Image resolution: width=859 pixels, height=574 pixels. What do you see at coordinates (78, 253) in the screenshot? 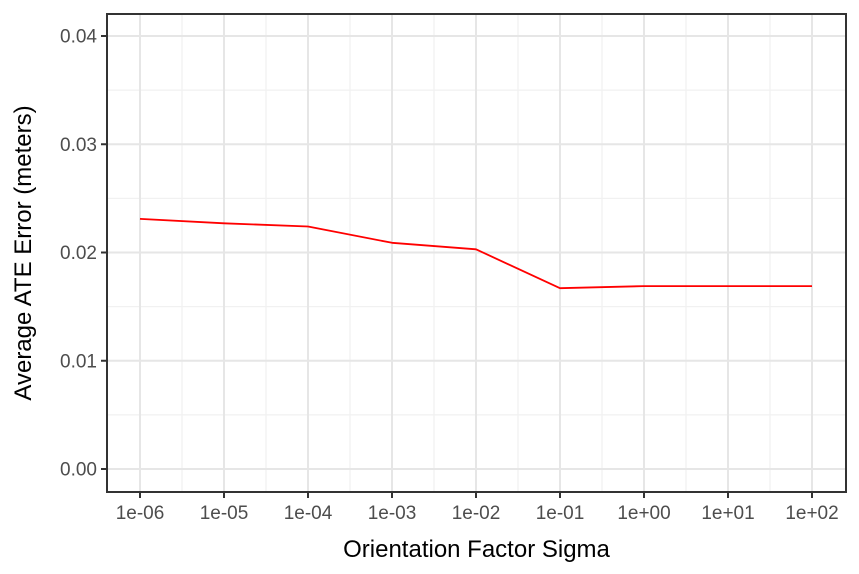
I see `y-tick-label: 0.02` at bounding box center [78, 253].